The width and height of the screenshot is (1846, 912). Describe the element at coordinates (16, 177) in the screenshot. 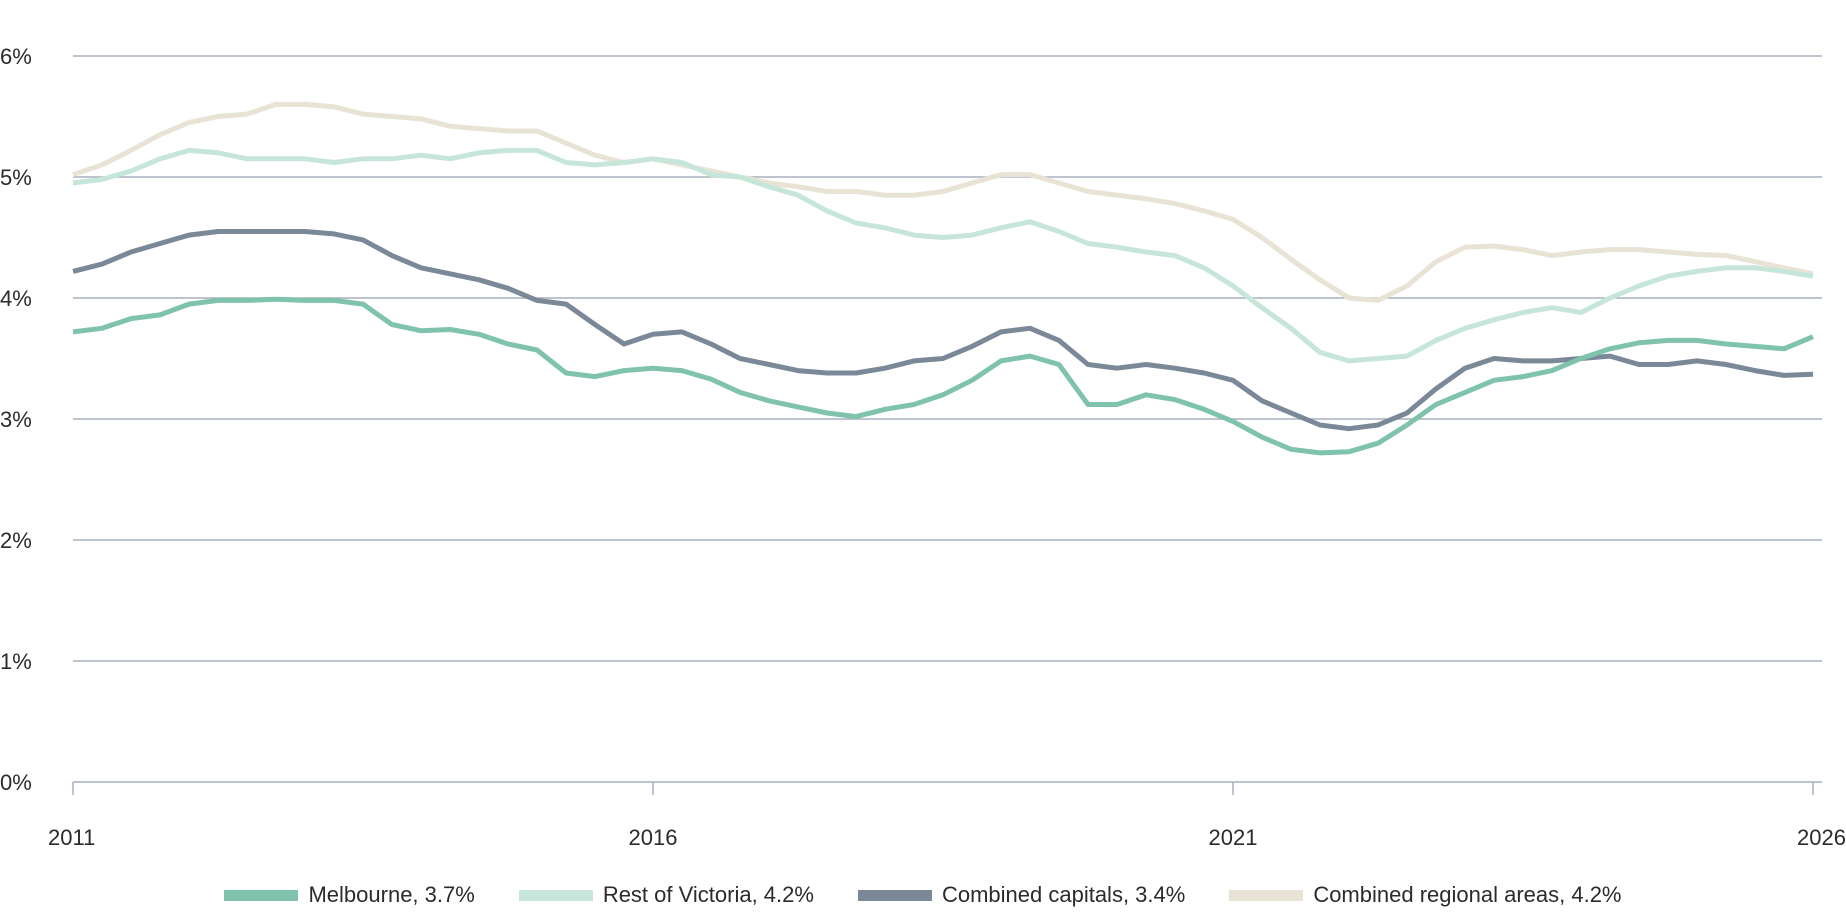

I see `y-tick-label: 5%` at that location.